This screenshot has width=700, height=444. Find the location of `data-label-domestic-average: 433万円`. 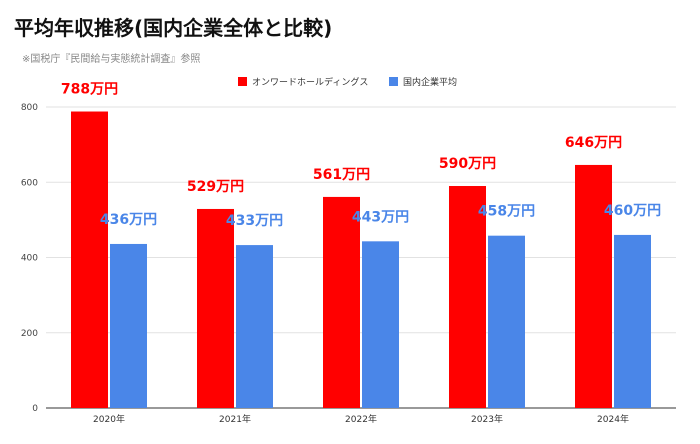

data-label-domestic-average: 433万円 is located at coordinates (254, 221).